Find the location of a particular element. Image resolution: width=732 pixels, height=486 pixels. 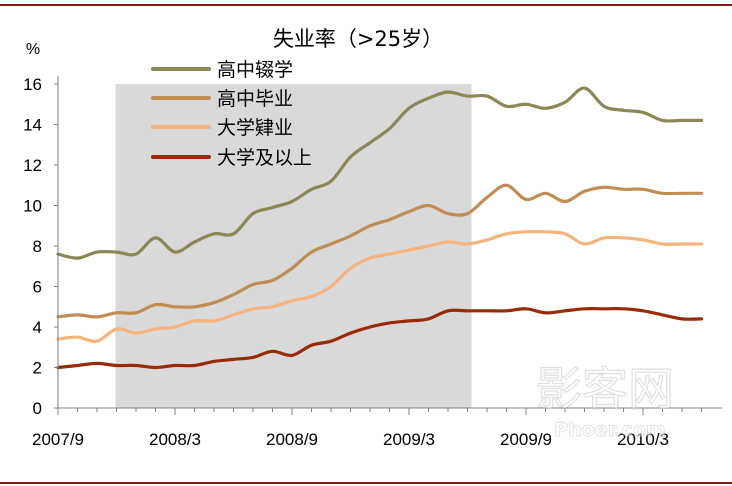

y-tick-label: 8 is located at coordinates (37, 246).